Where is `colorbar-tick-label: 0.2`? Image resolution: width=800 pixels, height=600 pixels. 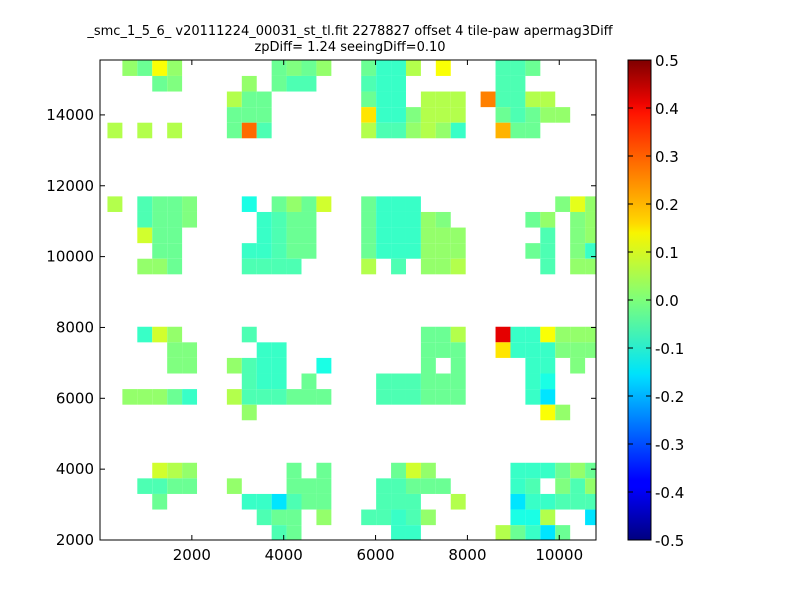 colorbar-tick-label: 0.2 is located at coordinates (667, 205).